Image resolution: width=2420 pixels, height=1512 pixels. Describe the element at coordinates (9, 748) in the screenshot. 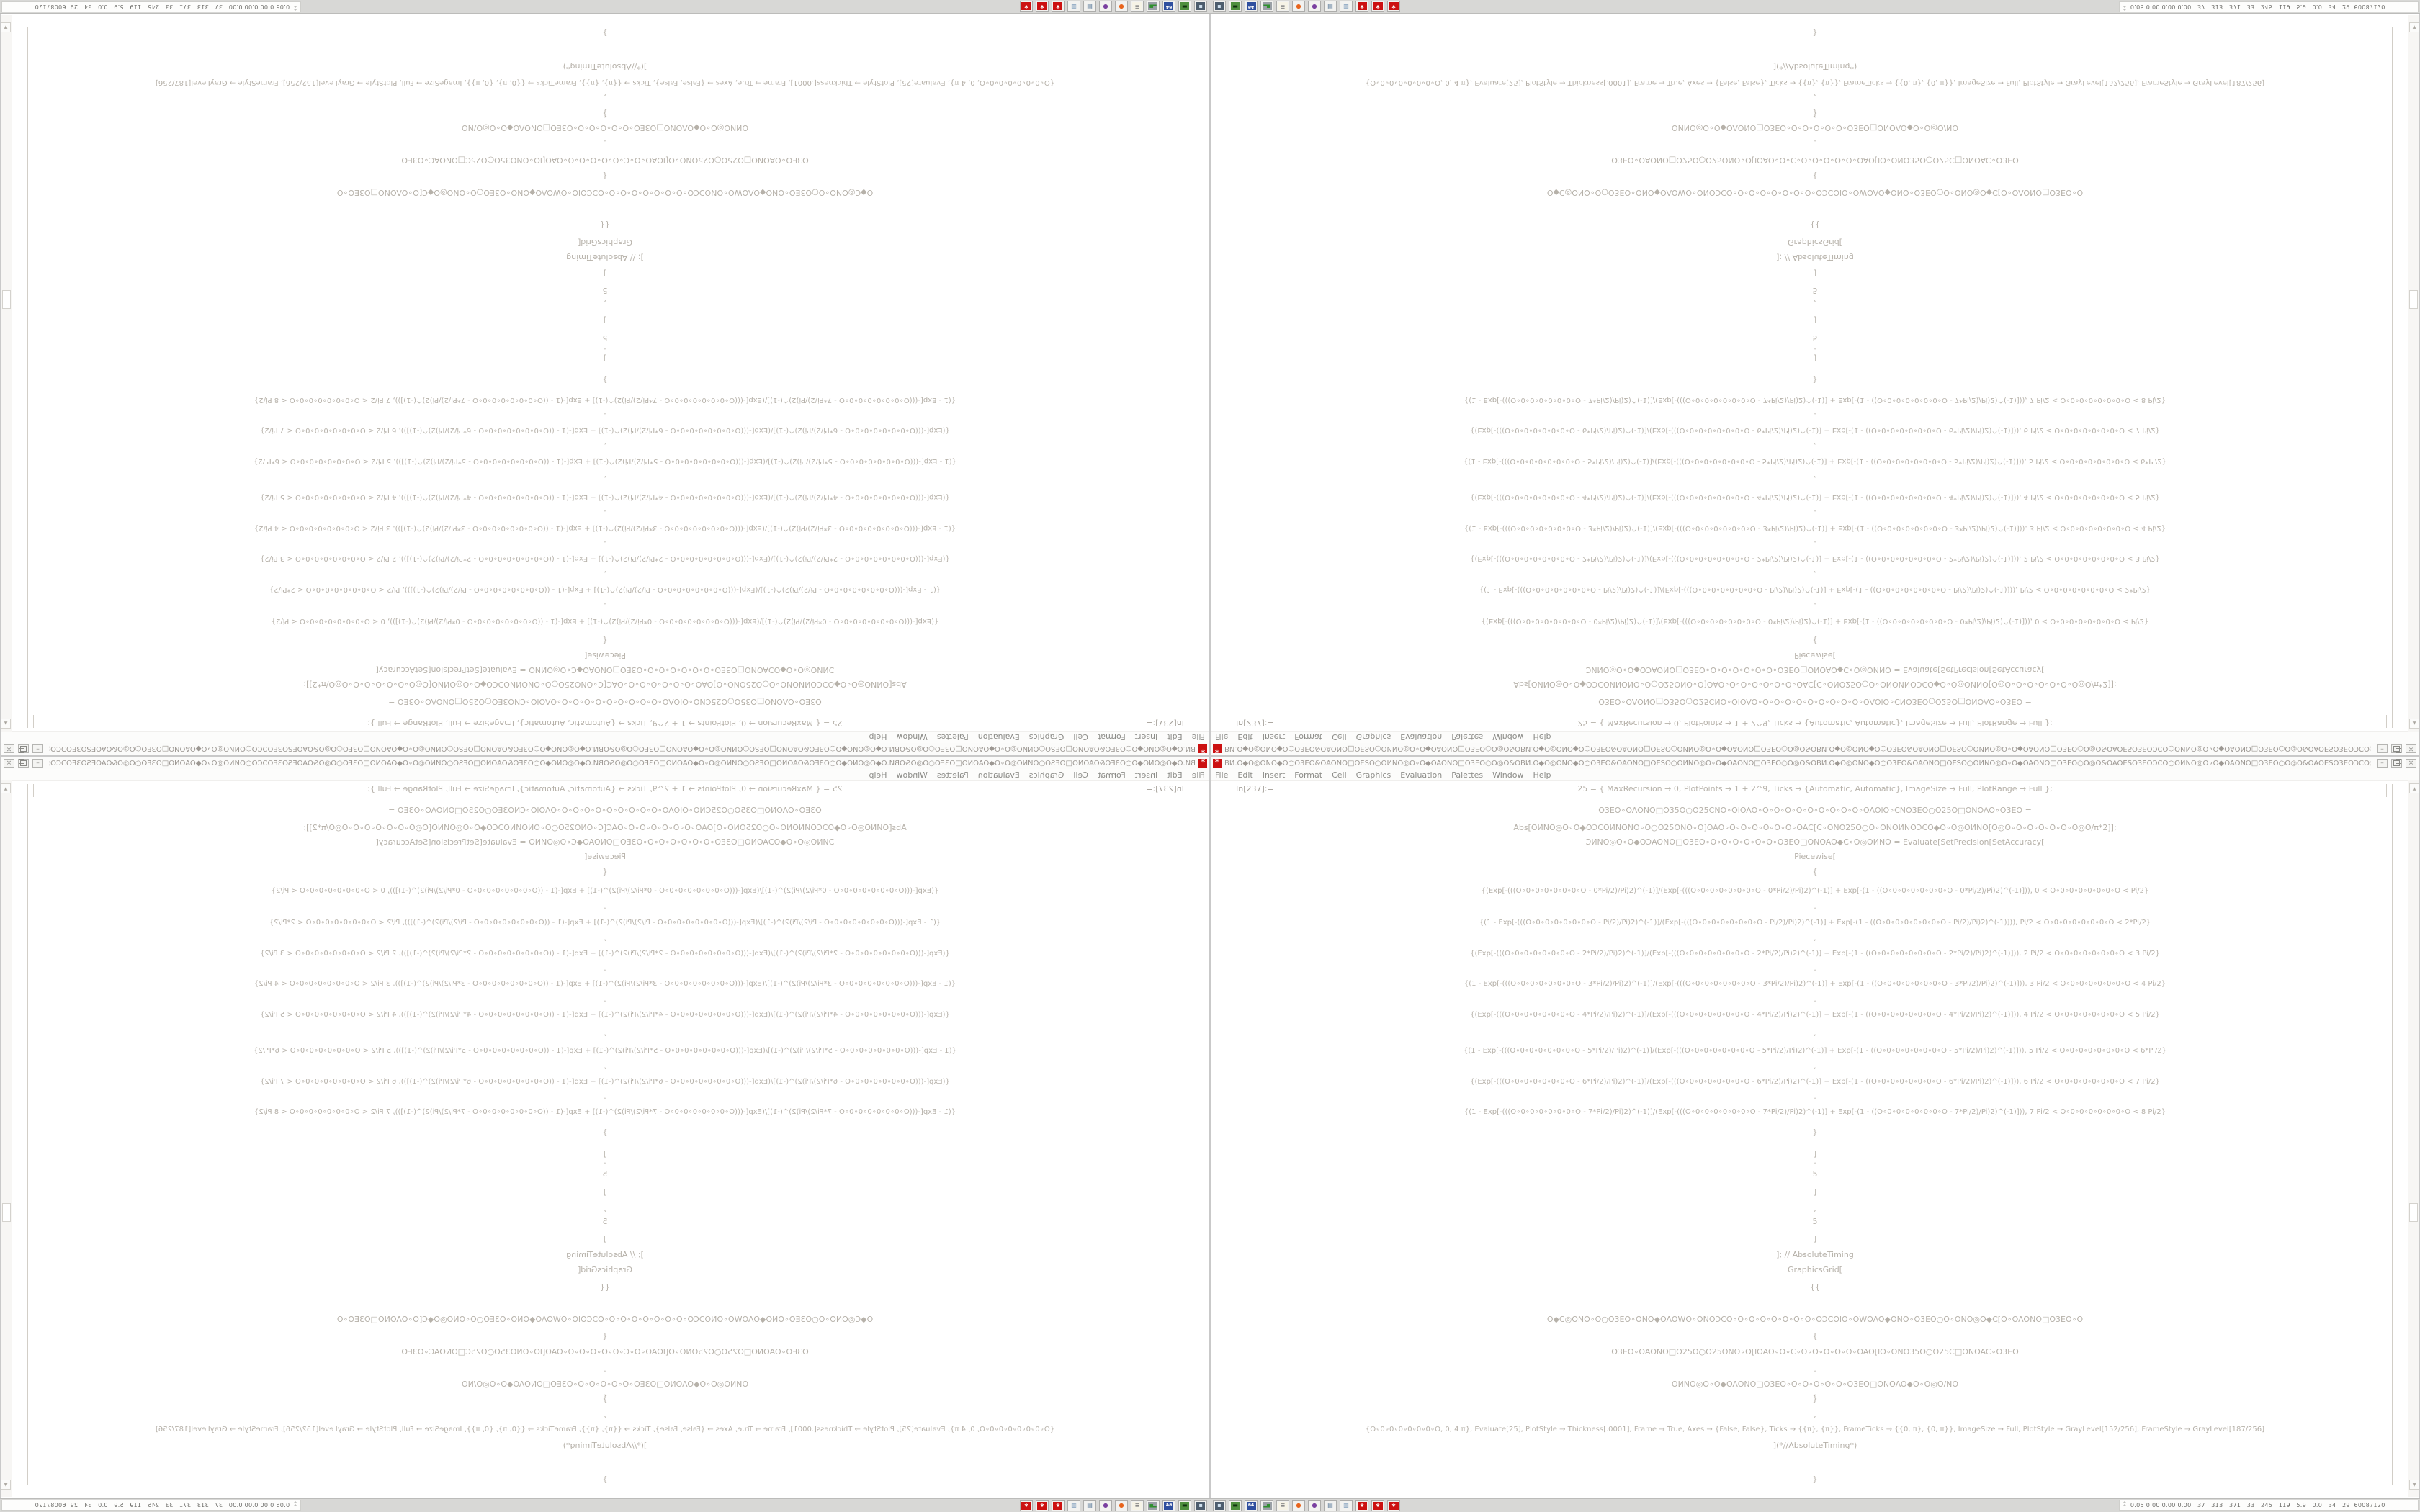

I see `close-button: ×` at that location.